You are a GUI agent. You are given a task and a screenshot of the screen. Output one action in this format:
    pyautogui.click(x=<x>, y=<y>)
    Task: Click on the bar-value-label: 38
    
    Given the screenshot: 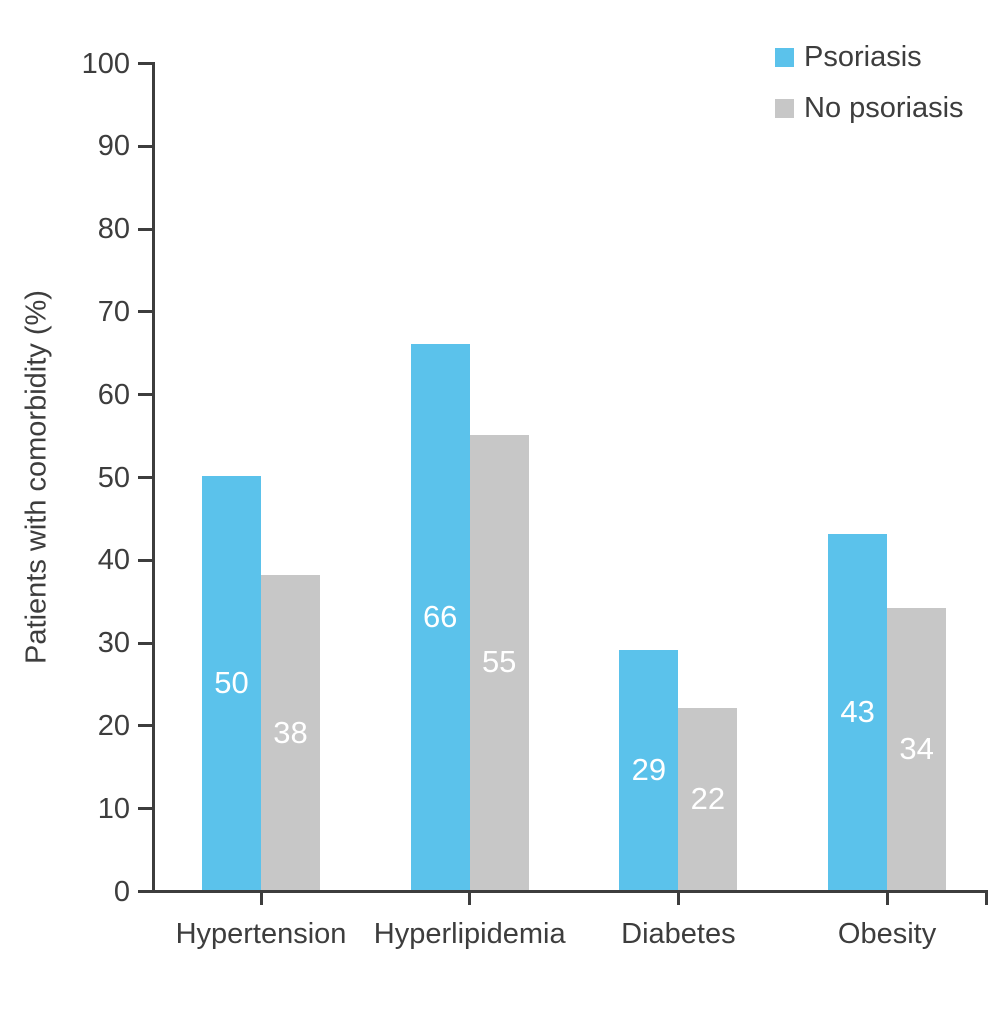 What is the action you would take?
    pyautogui.click(x=290, y=732)
    